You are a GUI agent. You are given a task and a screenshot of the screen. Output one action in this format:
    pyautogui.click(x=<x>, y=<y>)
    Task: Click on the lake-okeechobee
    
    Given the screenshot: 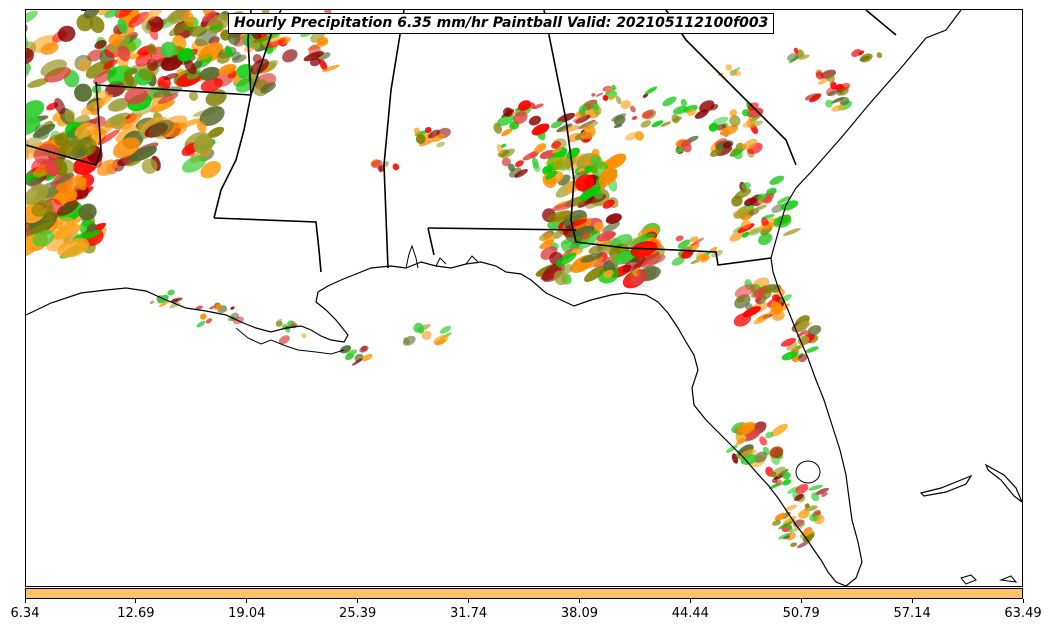 What is the action you would take?
    pyautogui.click(x=808, y=472)
    